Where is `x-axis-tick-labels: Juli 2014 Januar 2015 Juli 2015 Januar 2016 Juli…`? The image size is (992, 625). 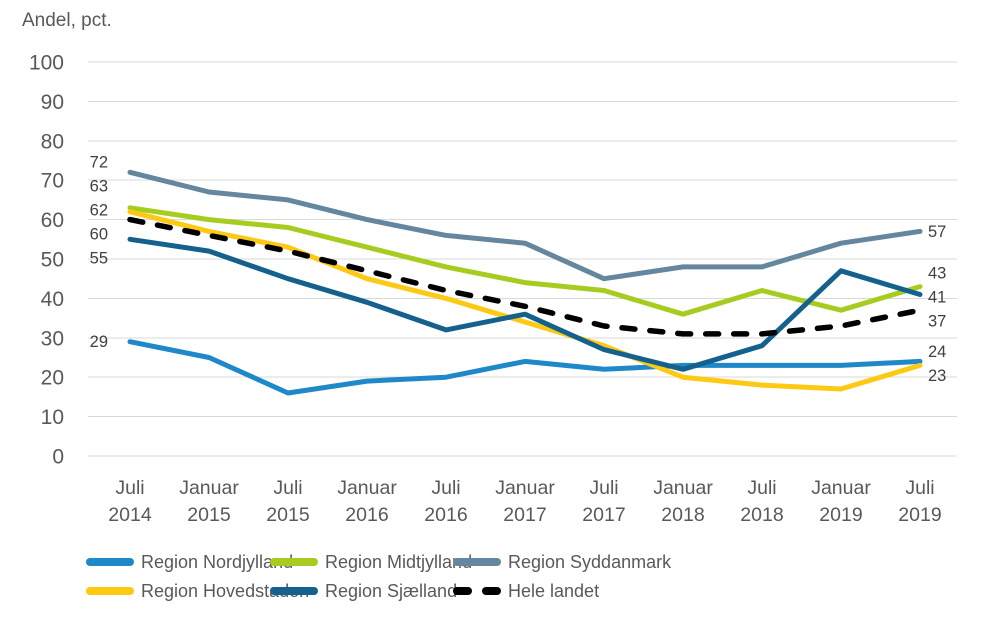 x-axis-tick-labels: Juli 2014 Januar 2015 Juli 2015 Januar 2016 Juli… is located at coordinates (524, 501).